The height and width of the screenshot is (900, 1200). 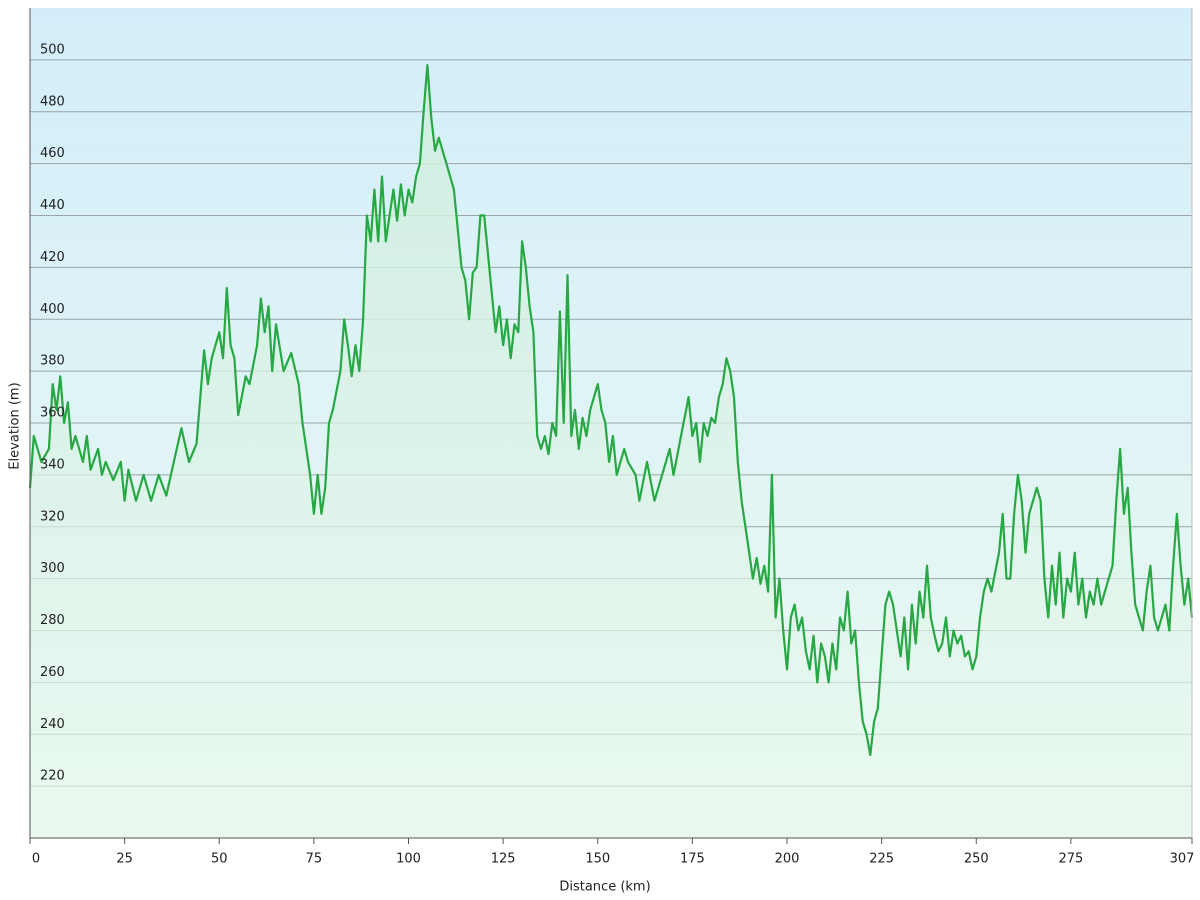 What do you see at coordinates (52, 516) in the screenshot?
I see `y-tick-label: 320` at bounding box center [52, 516].